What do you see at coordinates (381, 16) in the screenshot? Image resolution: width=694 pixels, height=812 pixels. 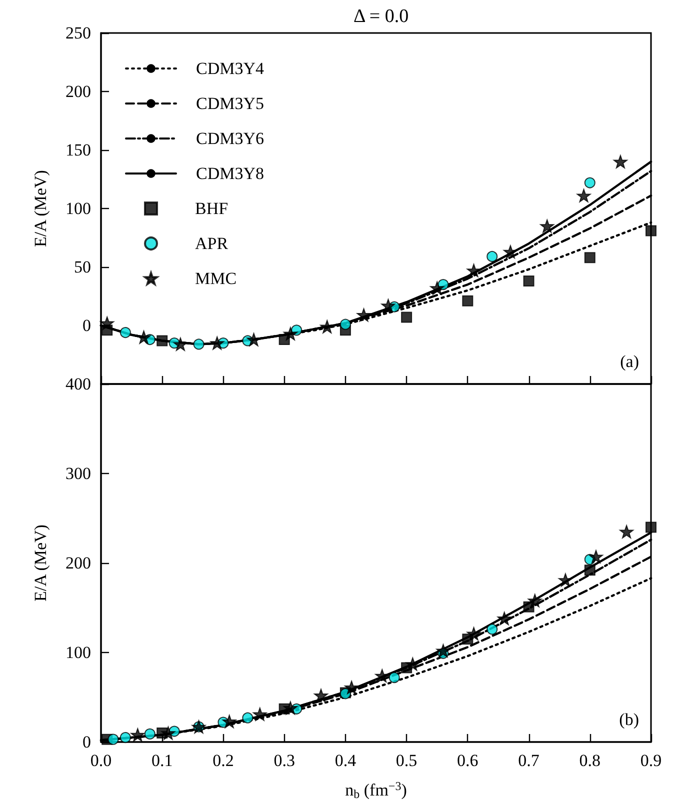 I see `chart-title: Δ = 0.0` at bounding box center [381, 16].